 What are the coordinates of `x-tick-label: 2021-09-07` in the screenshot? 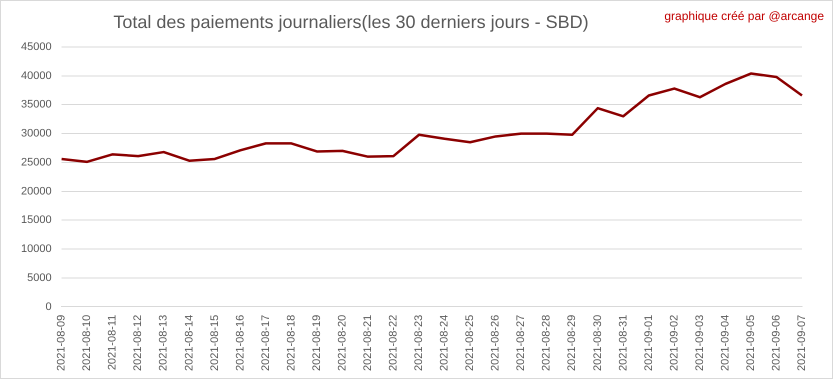 It's located at (802, 343).